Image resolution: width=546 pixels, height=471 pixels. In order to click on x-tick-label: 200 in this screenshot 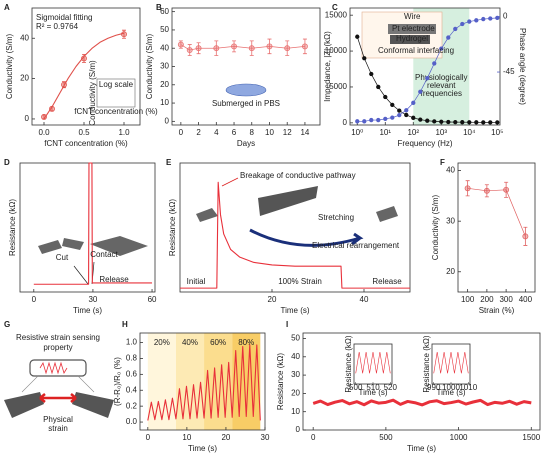, I will do `click(487, 299)`.